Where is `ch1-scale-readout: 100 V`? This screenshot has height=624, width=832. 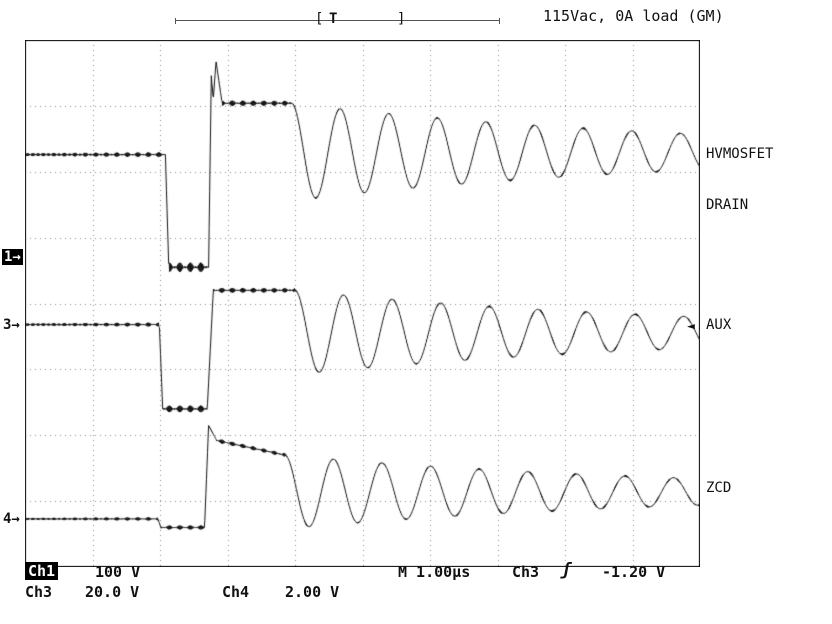
ch1-scale-readout: 100 V is located at coordinates (118, 572).